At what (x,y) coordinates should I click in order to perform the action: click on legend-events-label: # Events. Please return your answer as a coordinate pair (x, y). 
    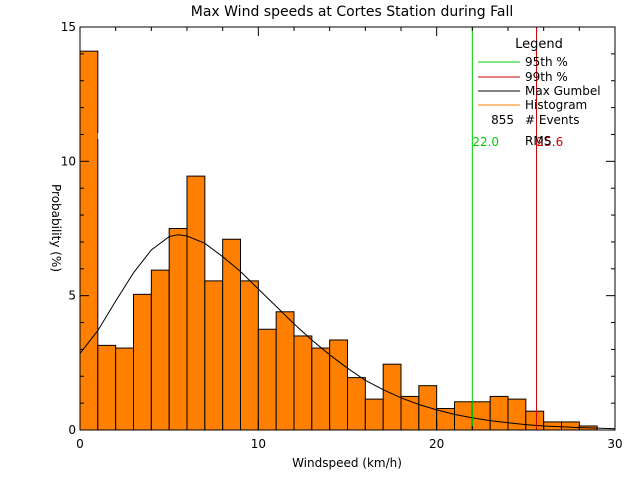
    Looking at the image, I should click on (552, 120).